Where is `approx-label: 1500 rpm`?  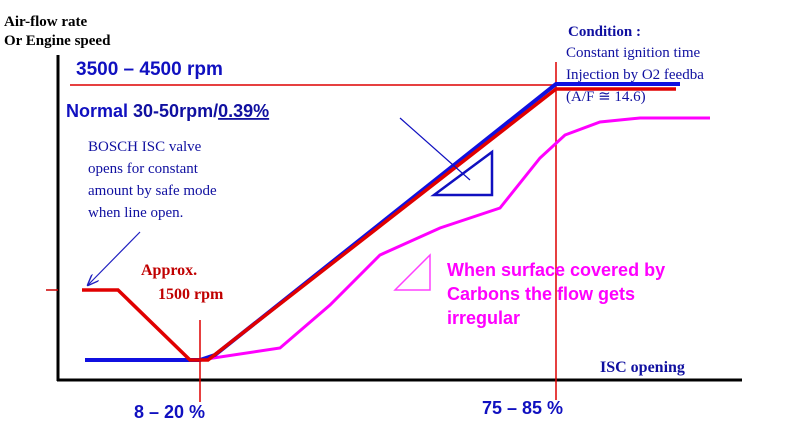 approx-label: 1500 rpm is located at coordinates (191, 294).